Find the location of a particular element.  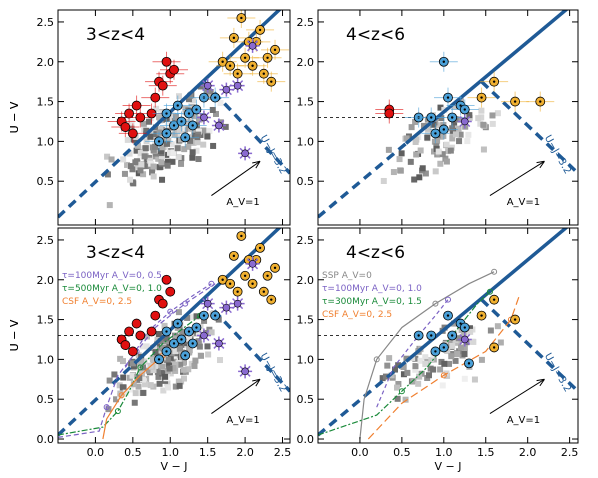

panel-title: 3<z<4 is located at coordinates (115, 253).